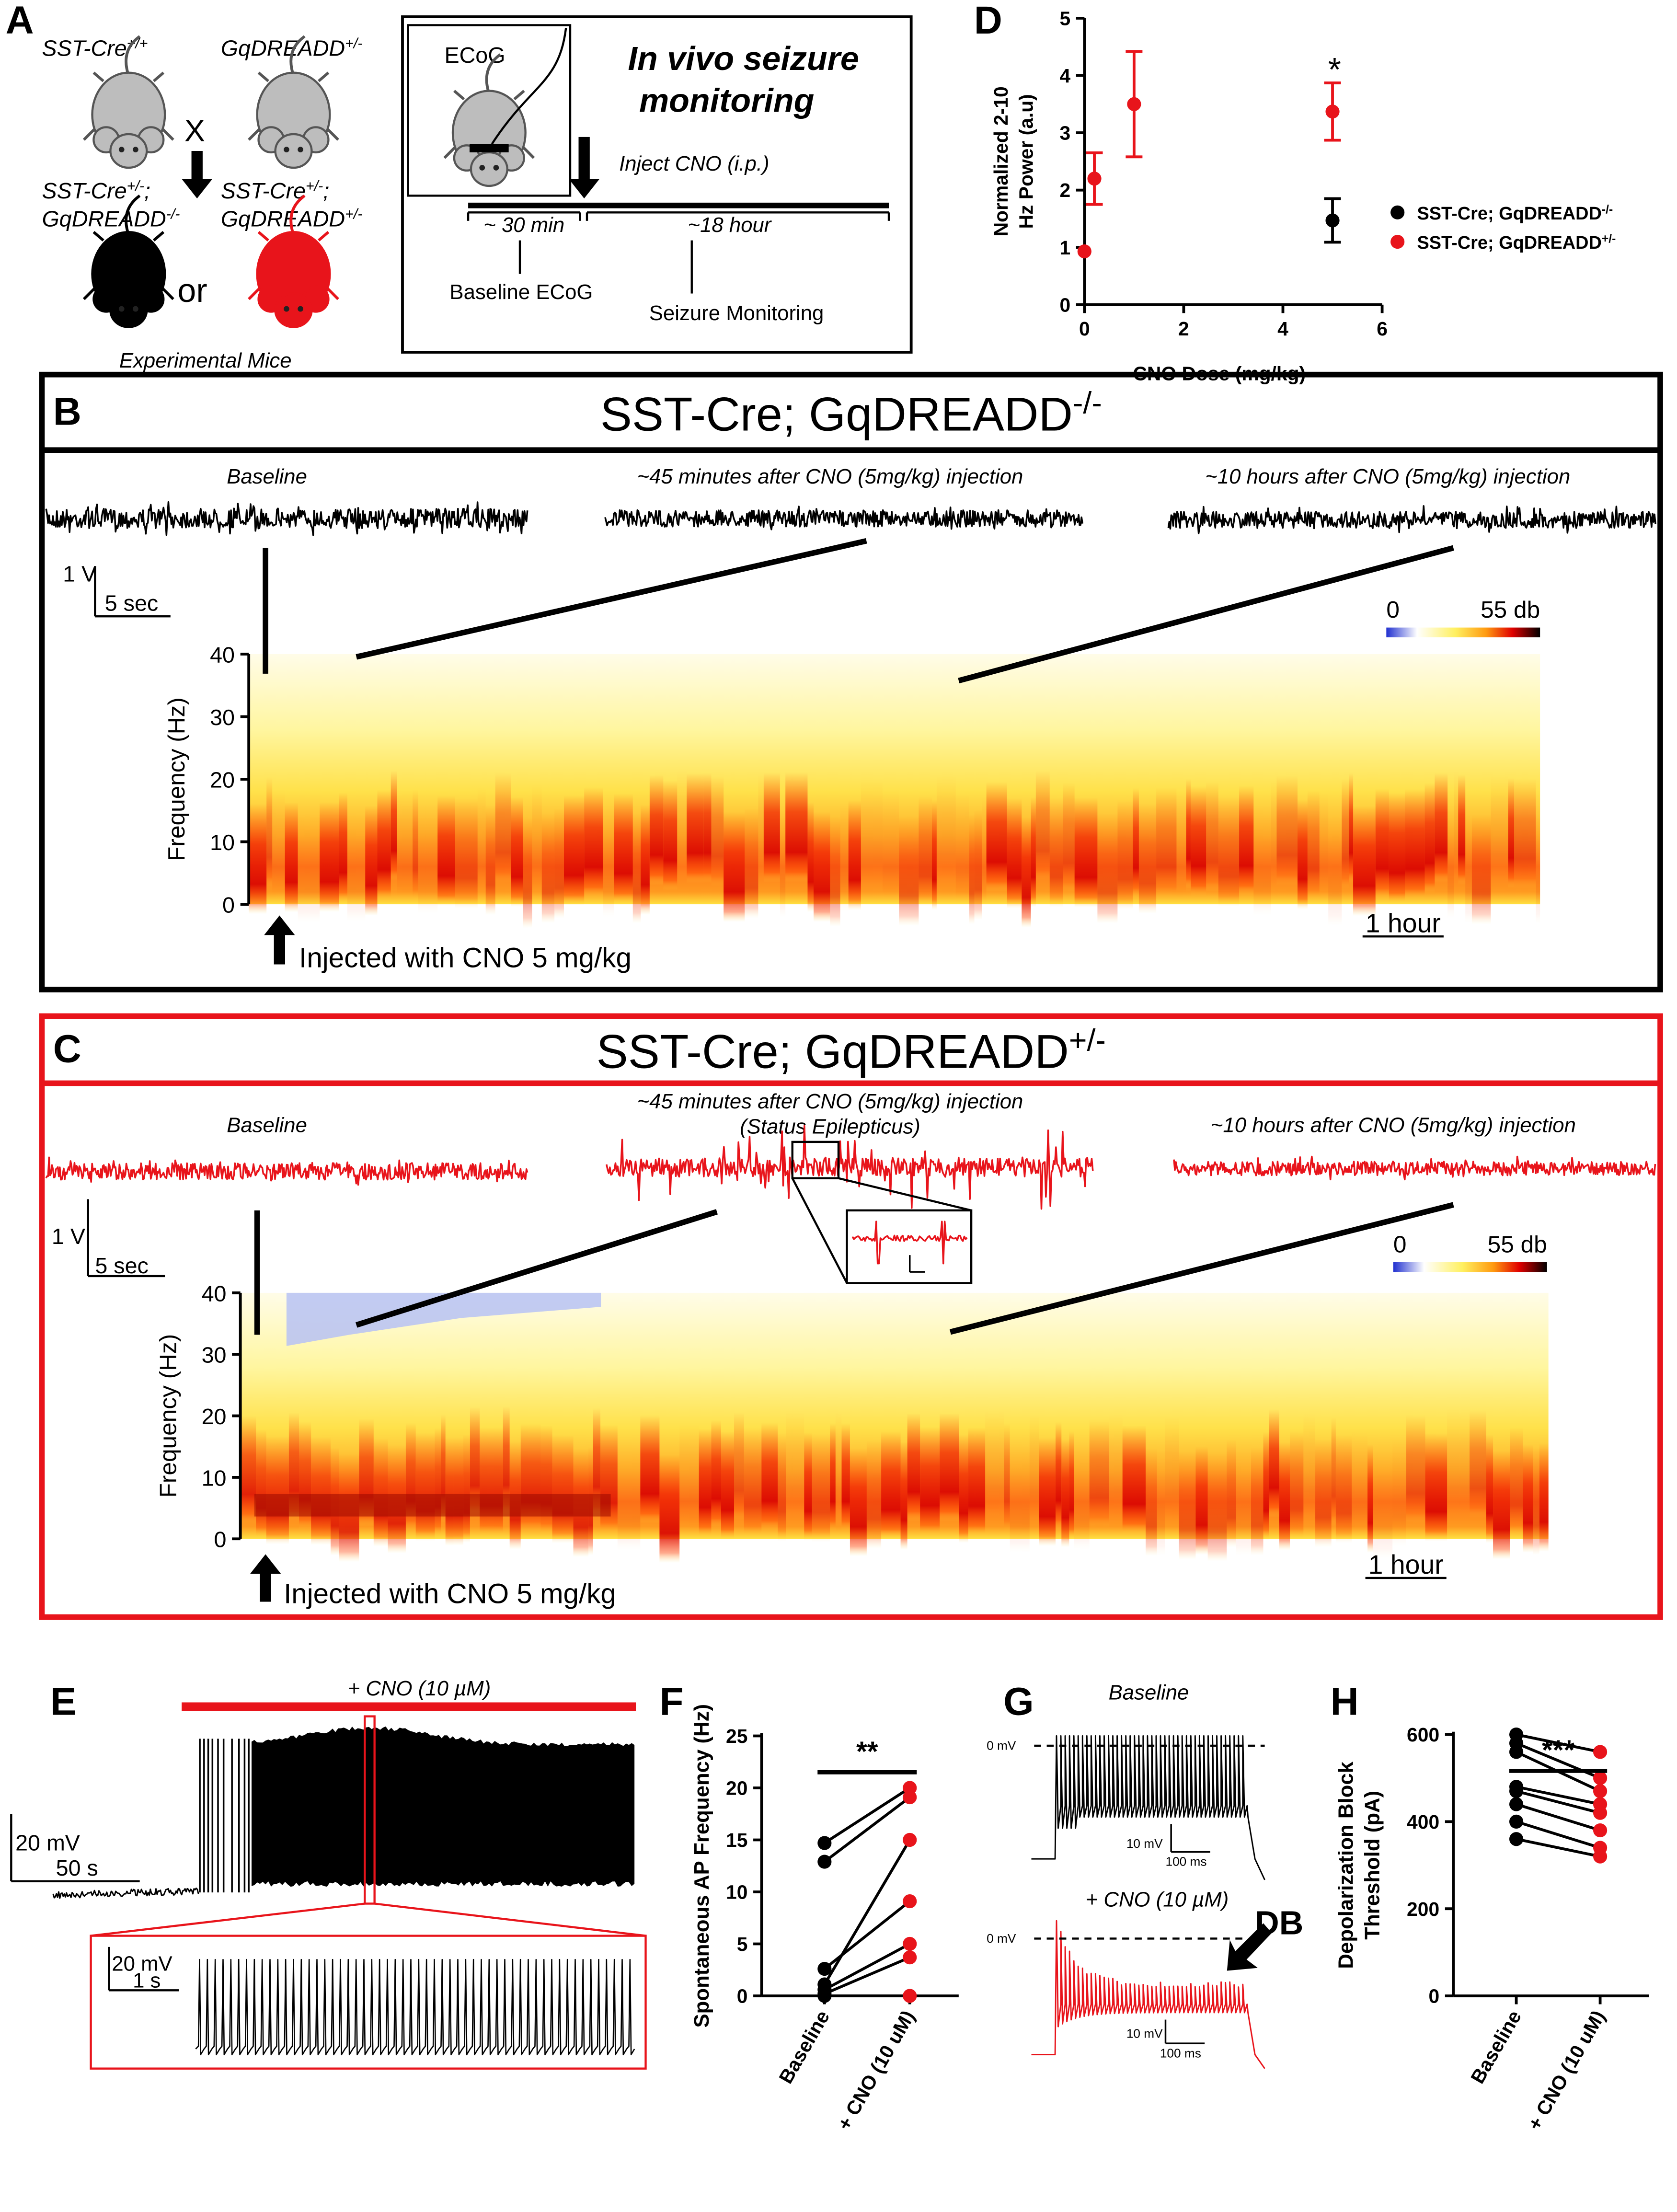 The image size is (1677, 2212). What do you see at coordinates (67, 1049) in the screenshot?
I see `panel-letter: C` at bounding box center [67, 1049].